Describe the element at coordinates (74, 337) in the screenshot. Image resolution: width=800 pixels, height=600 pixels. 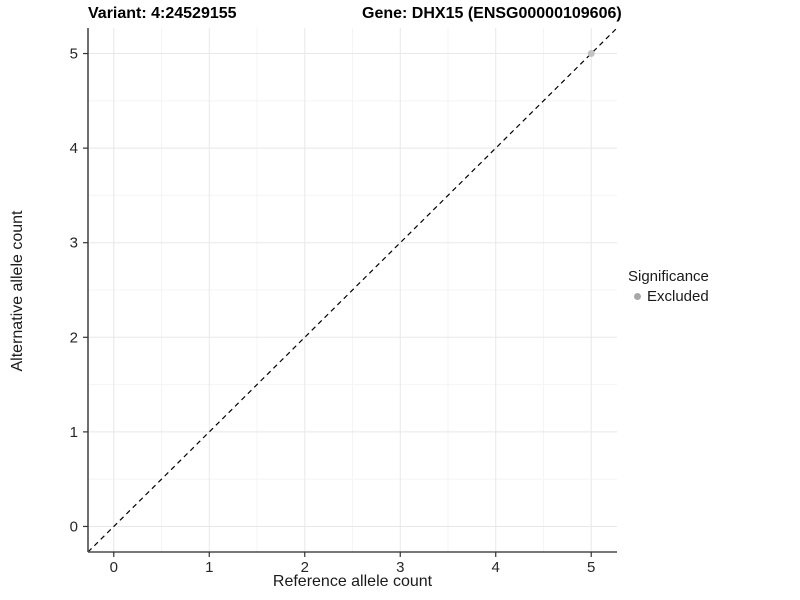
I see `y-tick-label: 2` at that location.